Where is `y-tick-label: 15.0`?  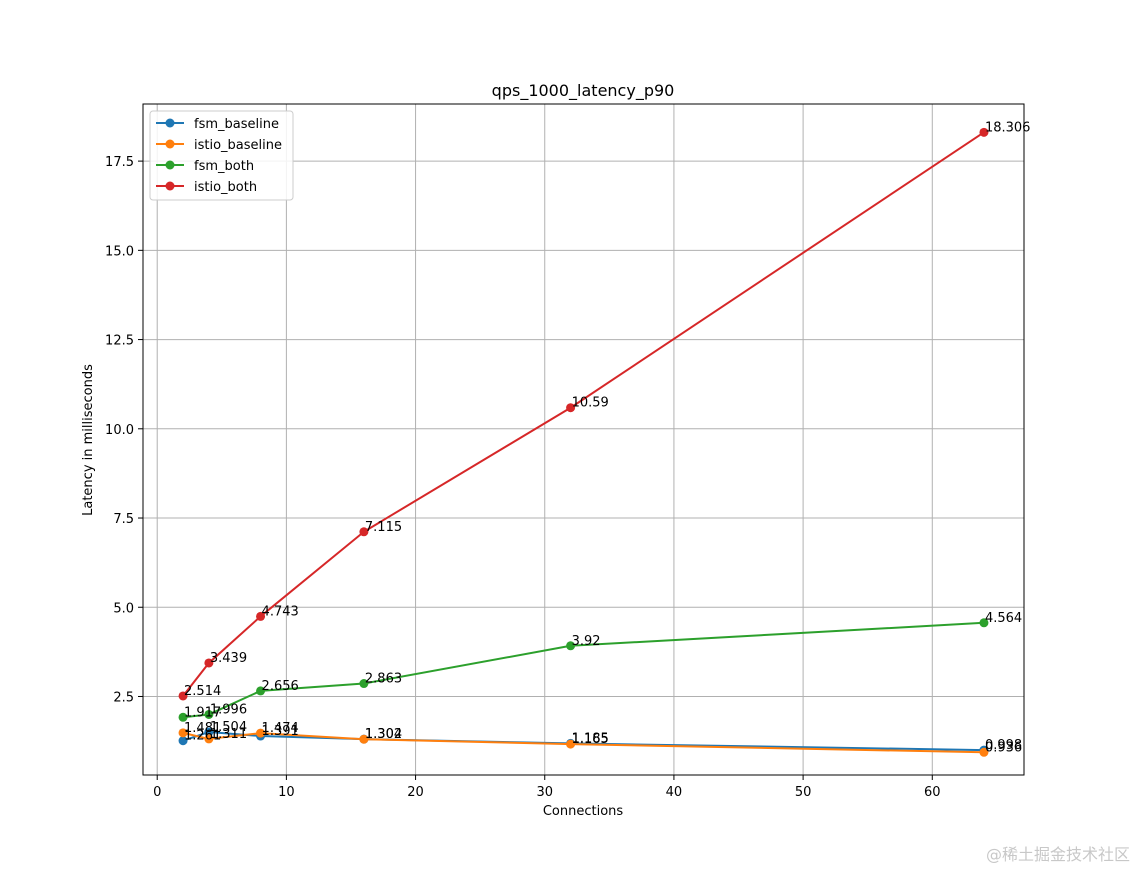 y-tick-label: 15.0 is located at coordinates (119, 251).